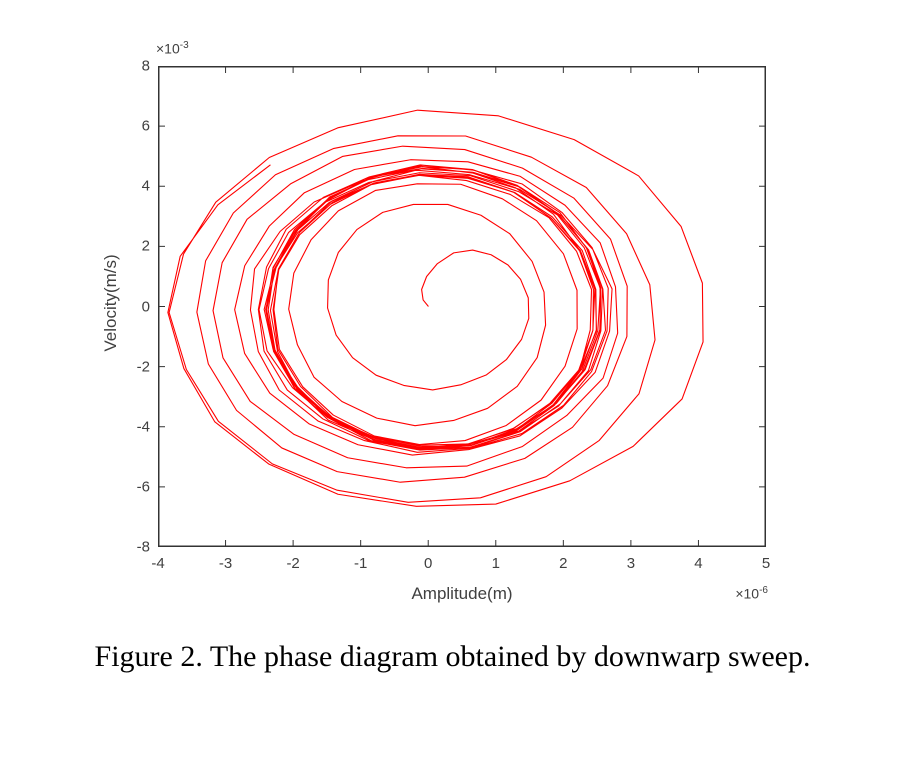 The height and width of the screenshot is (757, 905). Describe the element at coordinates (143, 427) in the screenshot. I see `y-tick-label: -4` at that location.